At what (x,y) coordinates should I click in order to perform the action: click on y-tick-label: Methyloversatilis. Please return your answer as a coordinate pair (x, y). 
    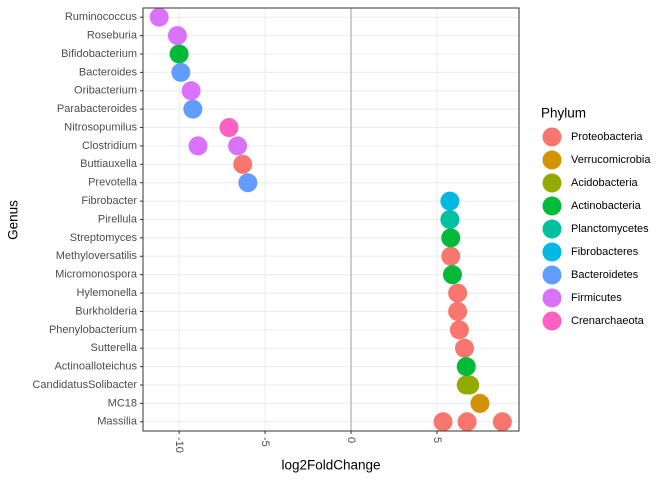
    Looking at the image, I should click on (97, 256).